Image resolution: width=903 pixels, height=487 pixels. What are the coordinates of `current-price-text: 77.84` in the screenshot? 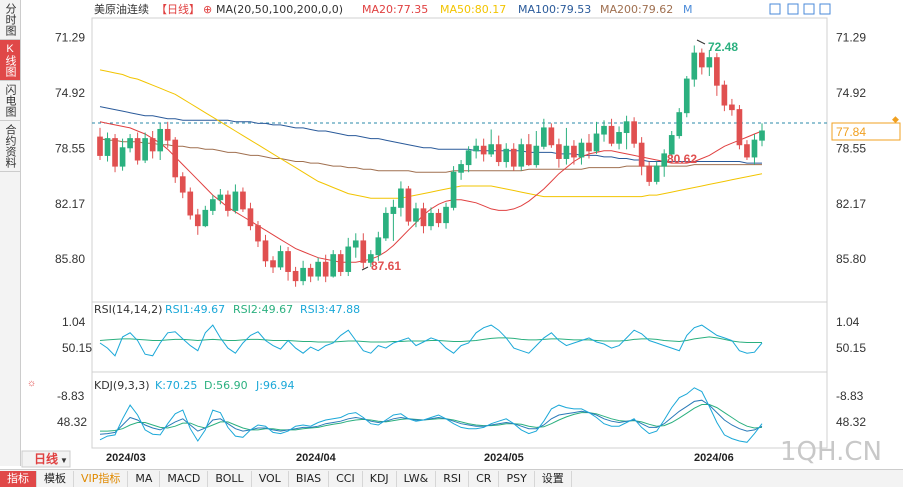 It's located at (851, 132).